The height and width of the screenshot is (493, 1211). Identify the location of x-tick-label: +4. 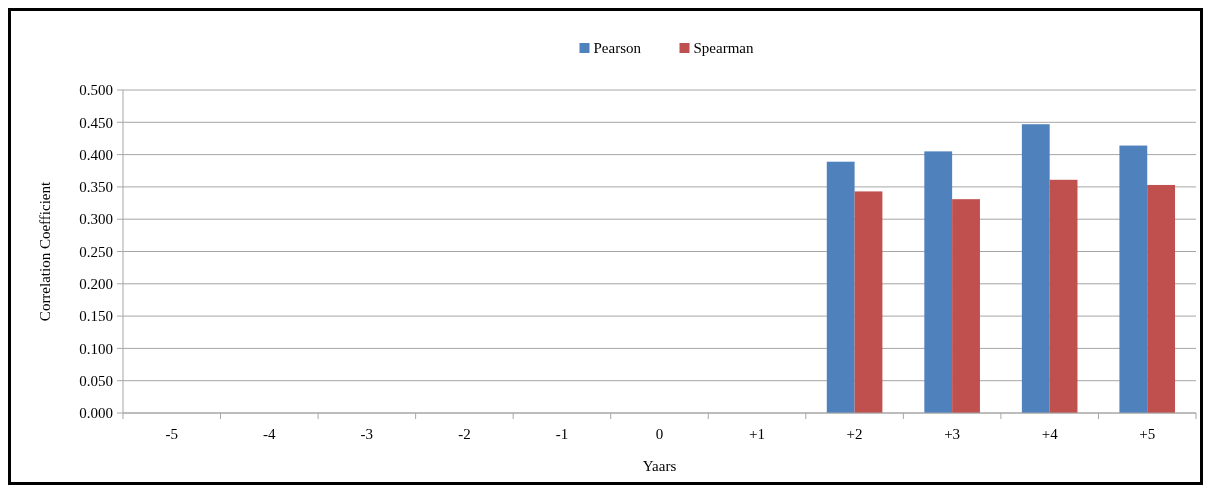
(1050, 434).